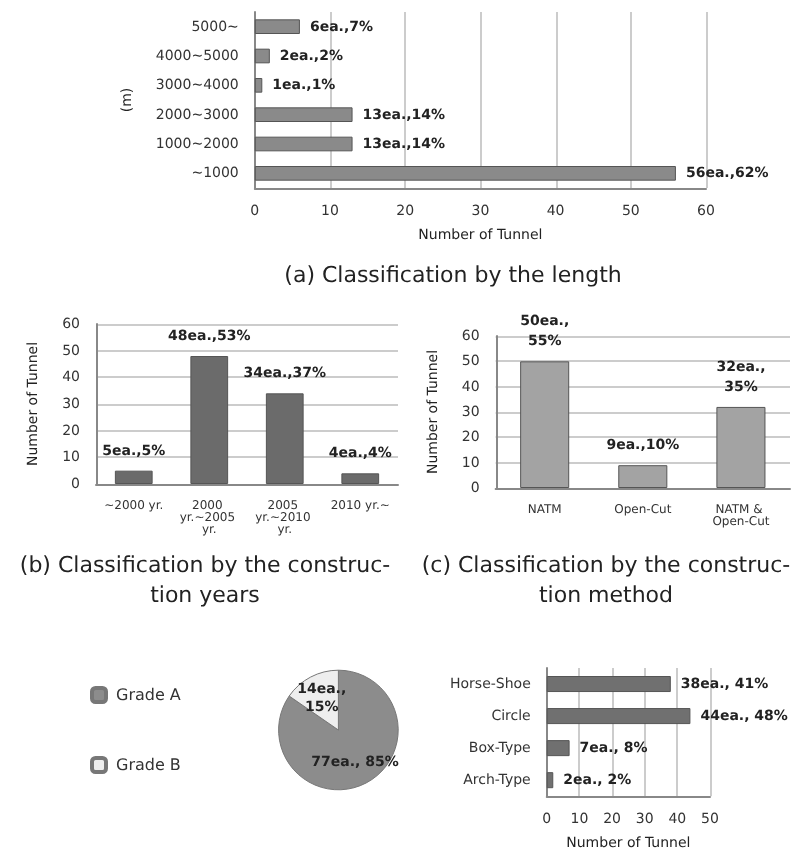 Image resolution: width=802 pixels, height=860 pixels. What do you see at coordinates (148, 765) in the screenshot?
I see `legend-label: Grade B` at bounding box center [148, 765].